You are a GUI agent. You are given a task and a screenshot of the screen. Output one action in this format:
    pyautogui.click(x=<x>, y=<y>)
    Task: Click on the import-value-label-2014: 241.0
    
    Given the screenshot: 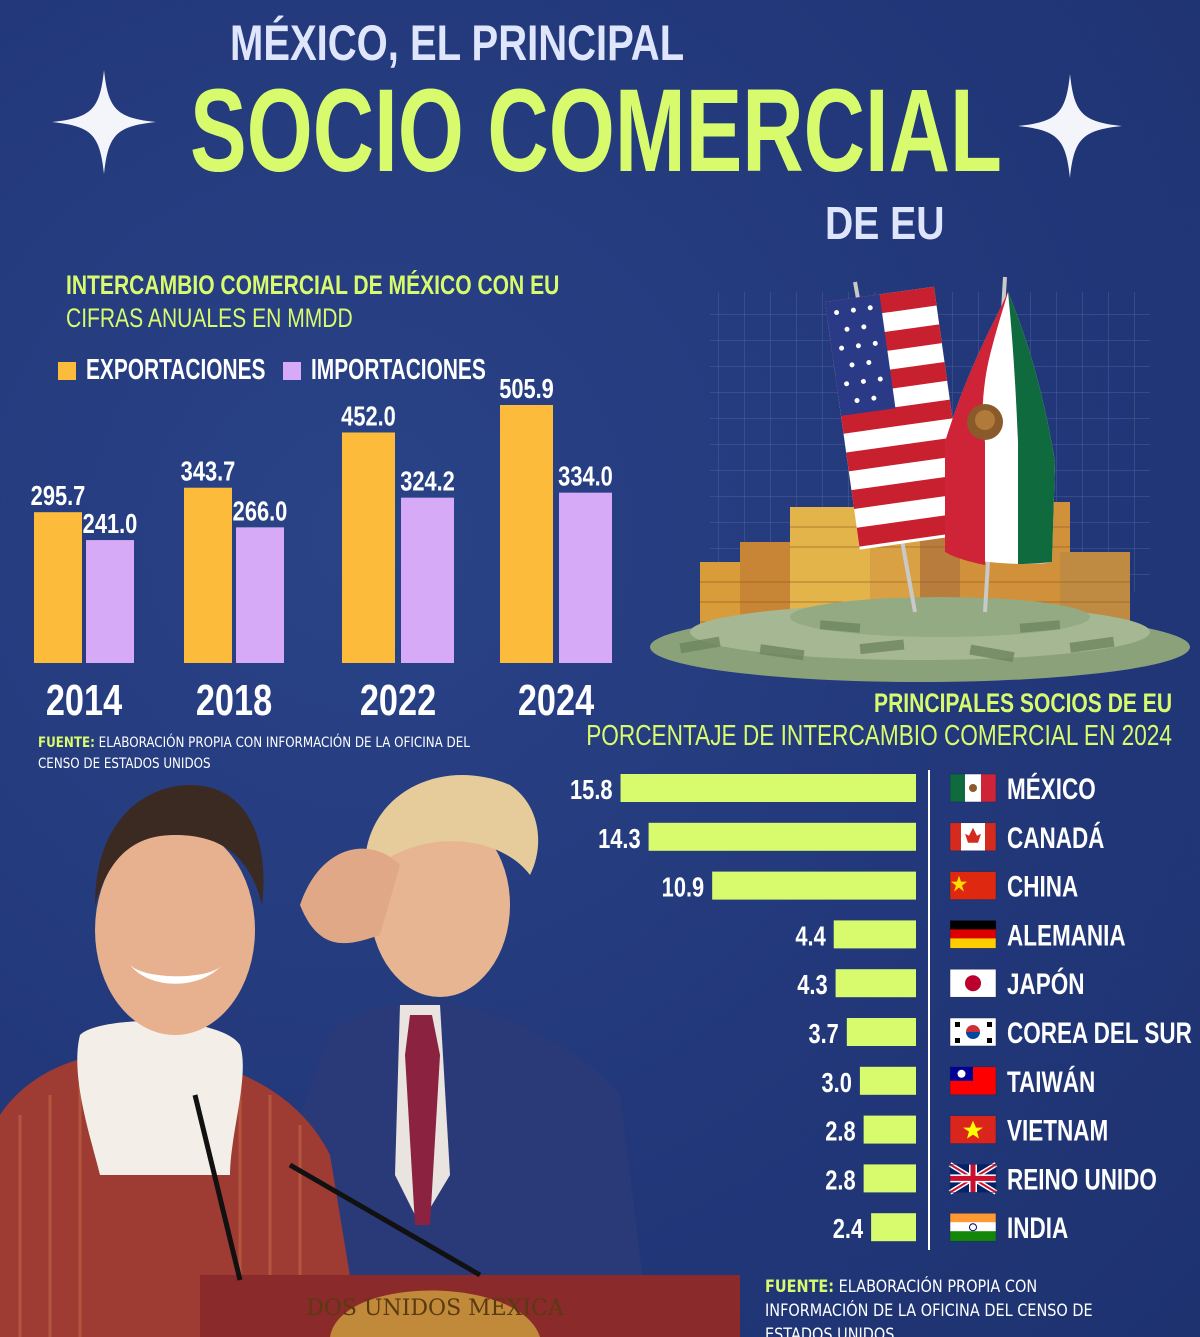 What is the action you would take?
    pyautogui.click(x=110, y=524)
    